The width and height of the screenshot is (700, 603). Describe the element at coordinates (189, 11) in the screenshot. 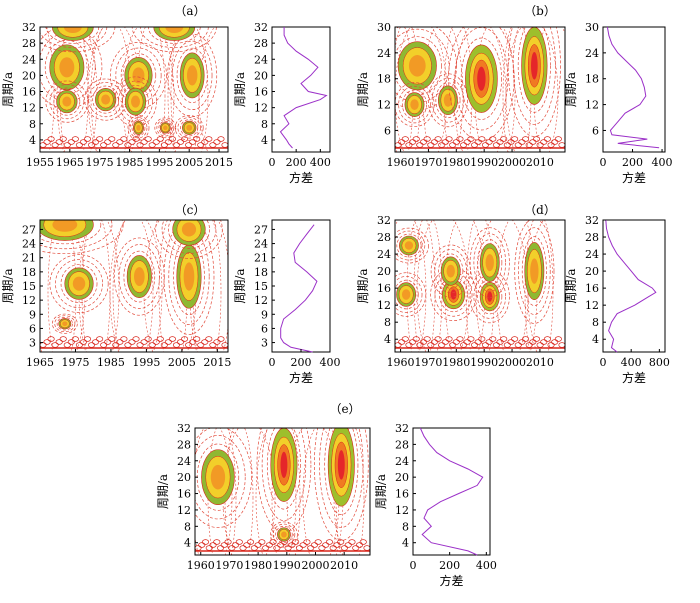

I see `panel-label: （a）` at that location.